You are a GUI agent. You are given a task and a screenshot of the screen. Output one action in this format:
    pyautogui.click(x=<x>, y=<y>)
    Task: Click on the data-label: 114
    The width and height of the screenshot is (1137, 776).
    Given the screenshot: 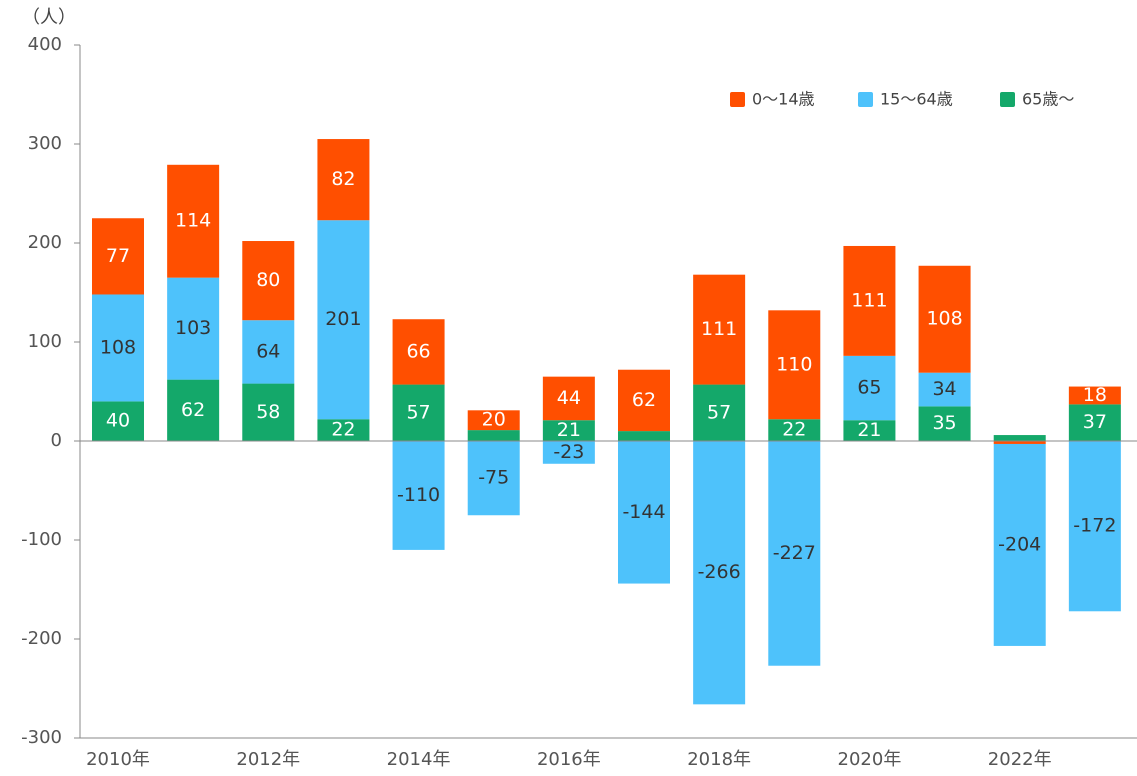 What is the action you would take?
    pyautogui.click(x=193, y=221)
    